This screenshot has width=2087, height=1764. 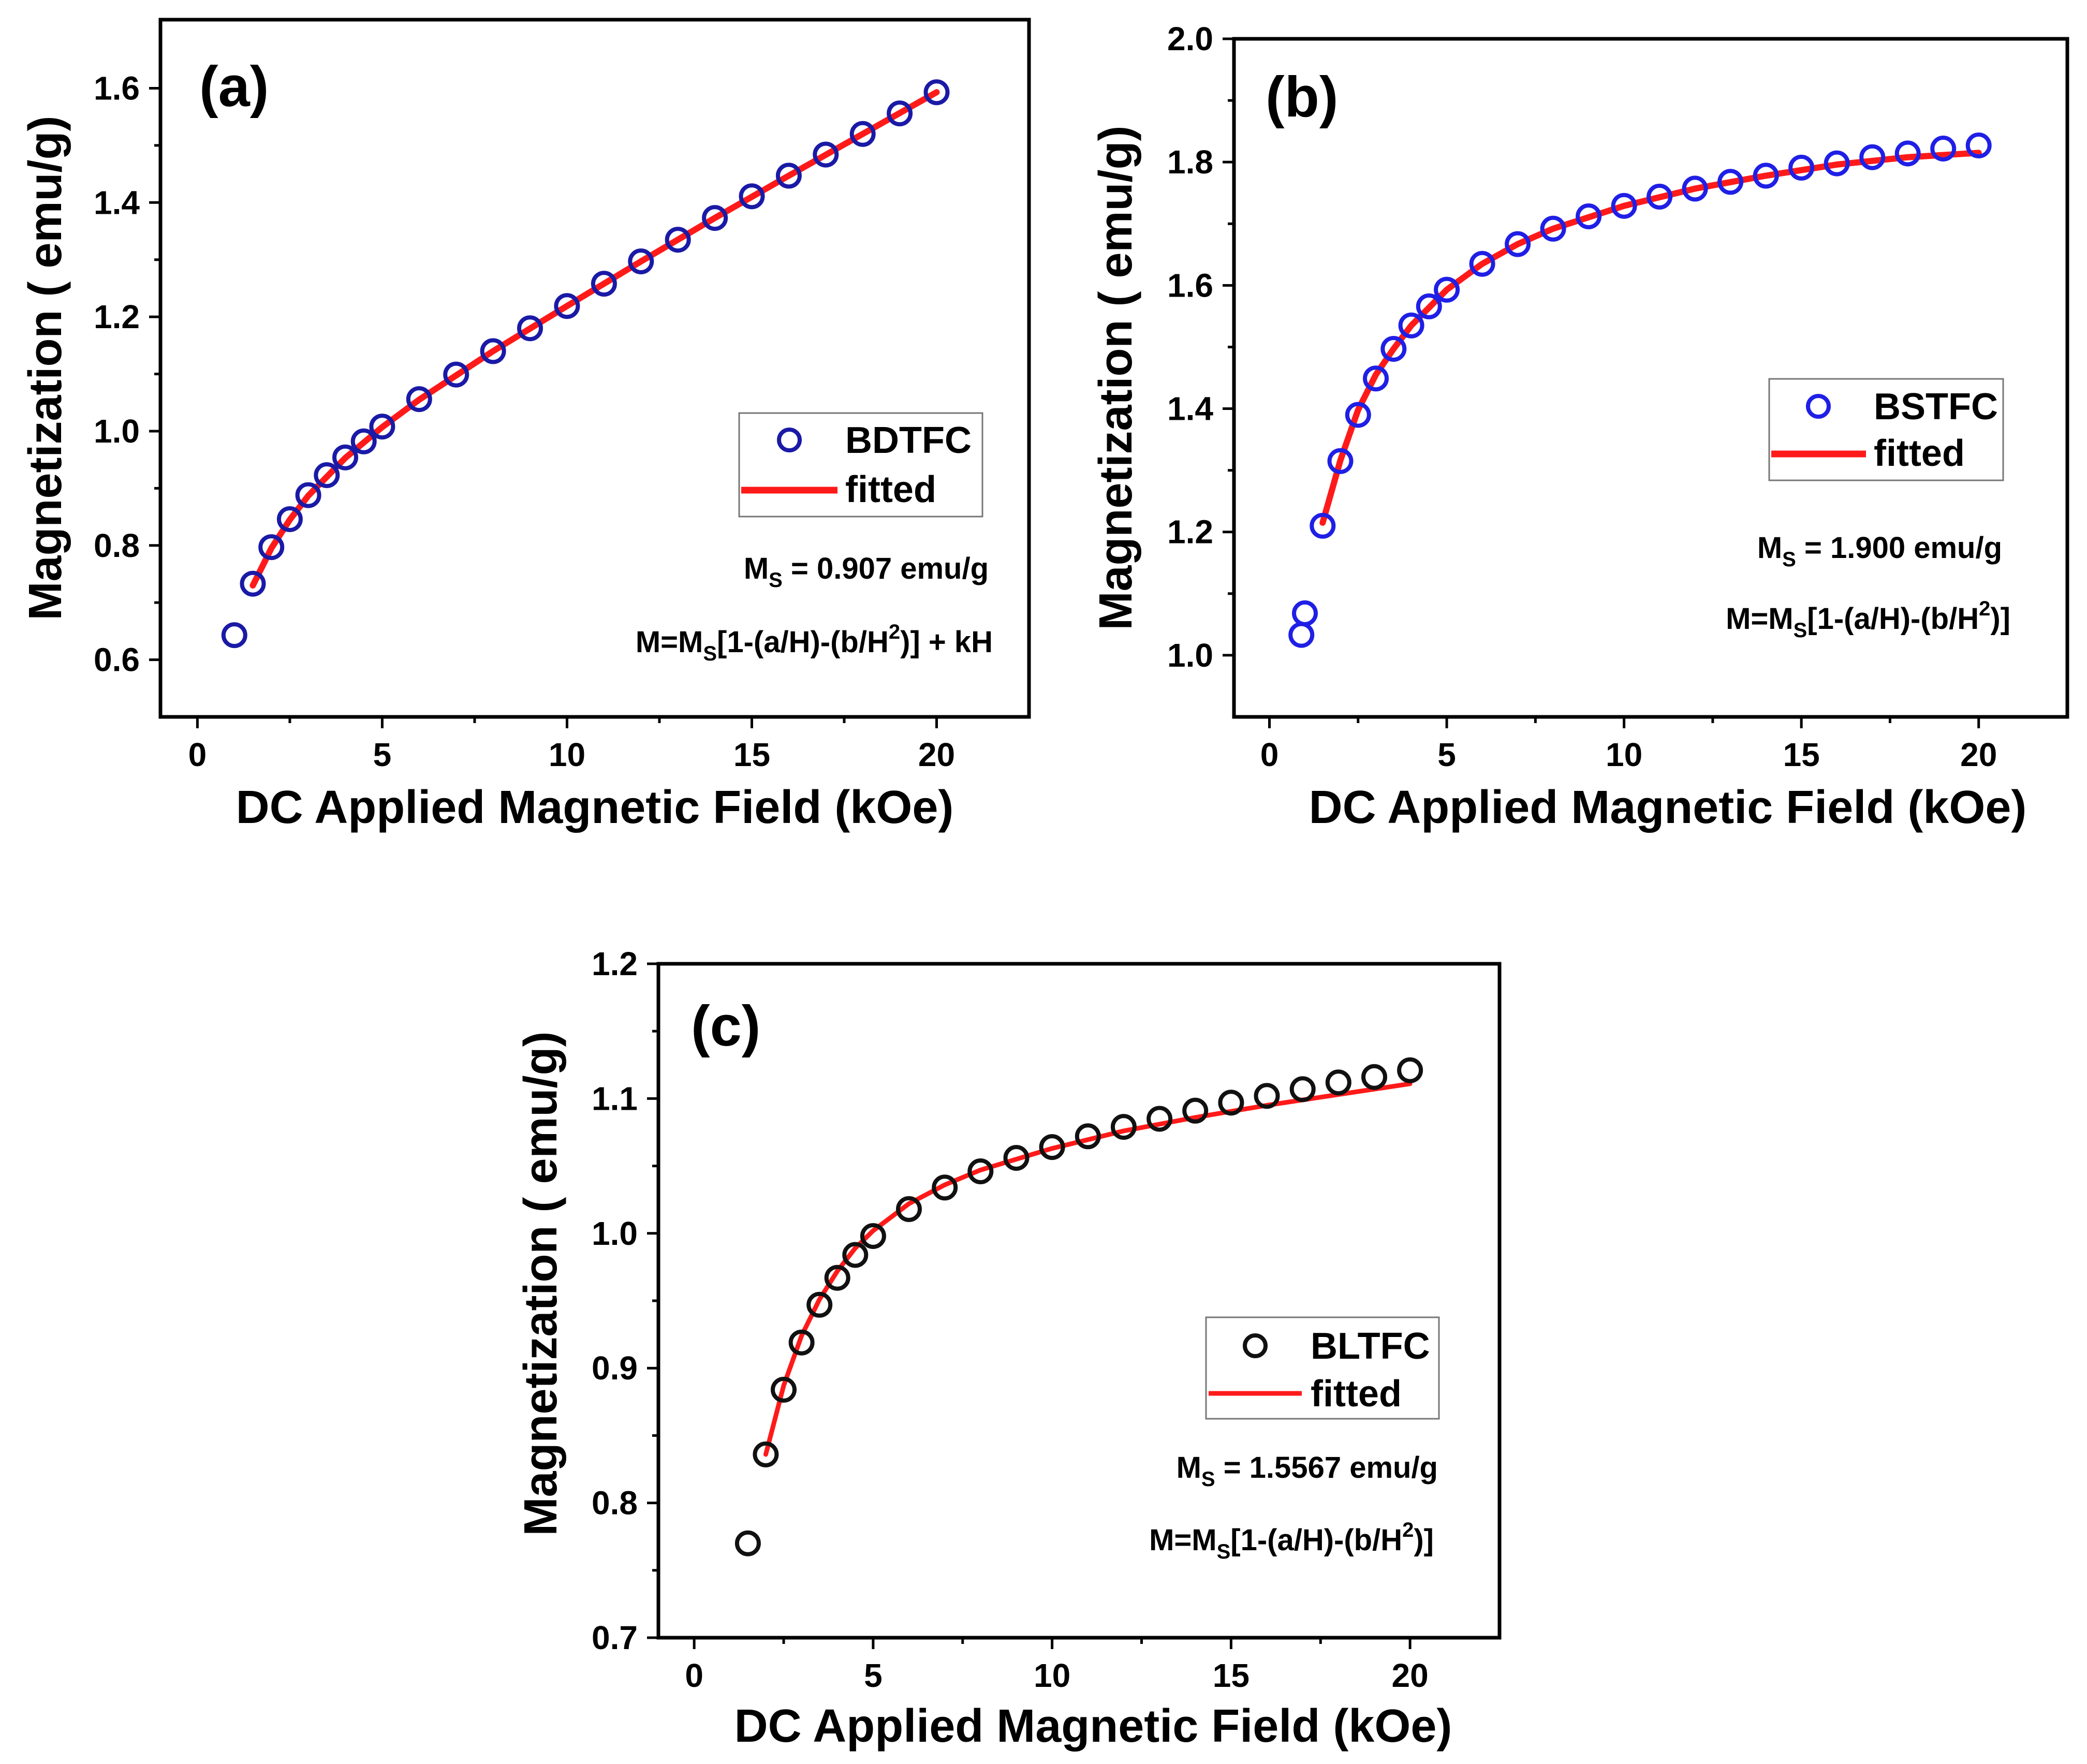 I want to click on panel-a-y-axis-title: Magnetization ( emu/g), so click(x=46, y=368).